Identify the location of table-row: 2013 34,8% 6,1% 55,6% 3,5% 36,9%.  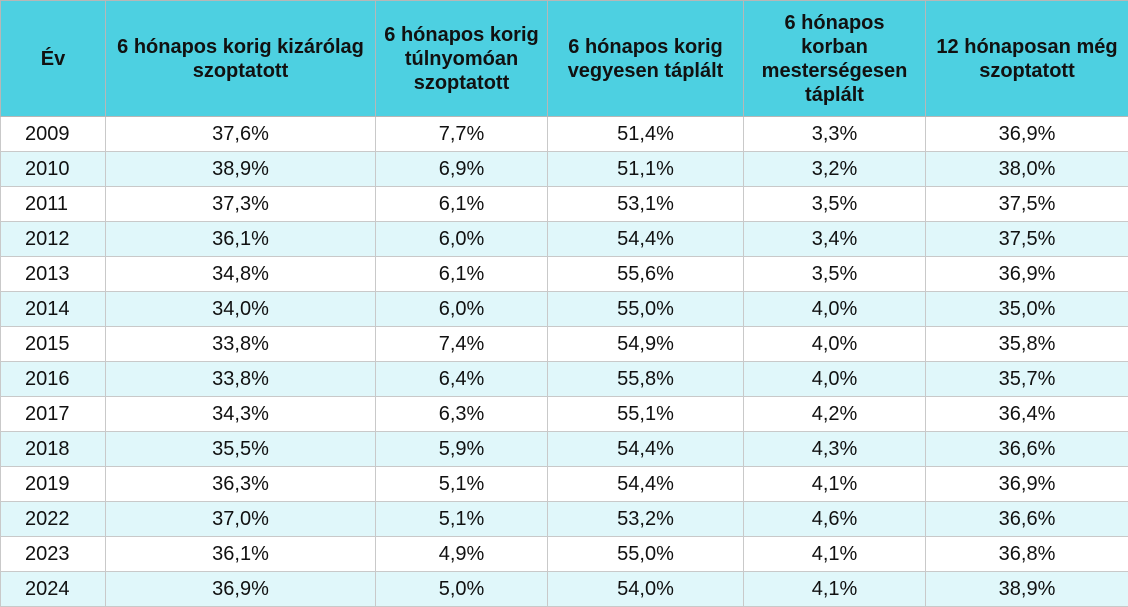
(564, 274).